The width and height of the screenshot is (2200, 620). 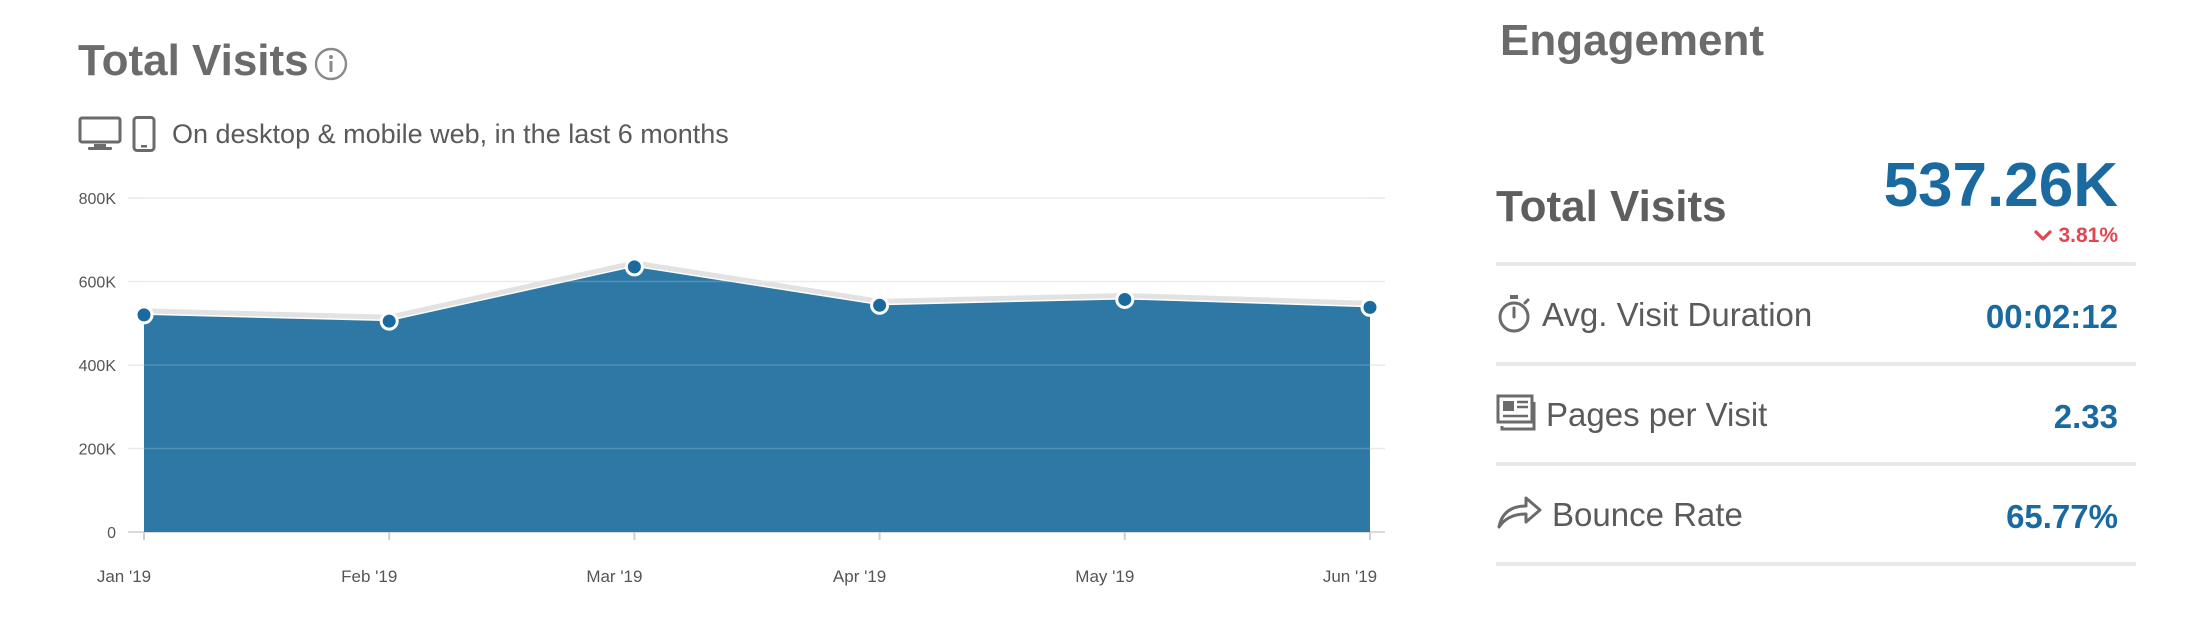 What do you see at coordinates (369, 576) in the screenshot?
I see `x-tick-label: Feb '19` at bounding box center [369, 576].